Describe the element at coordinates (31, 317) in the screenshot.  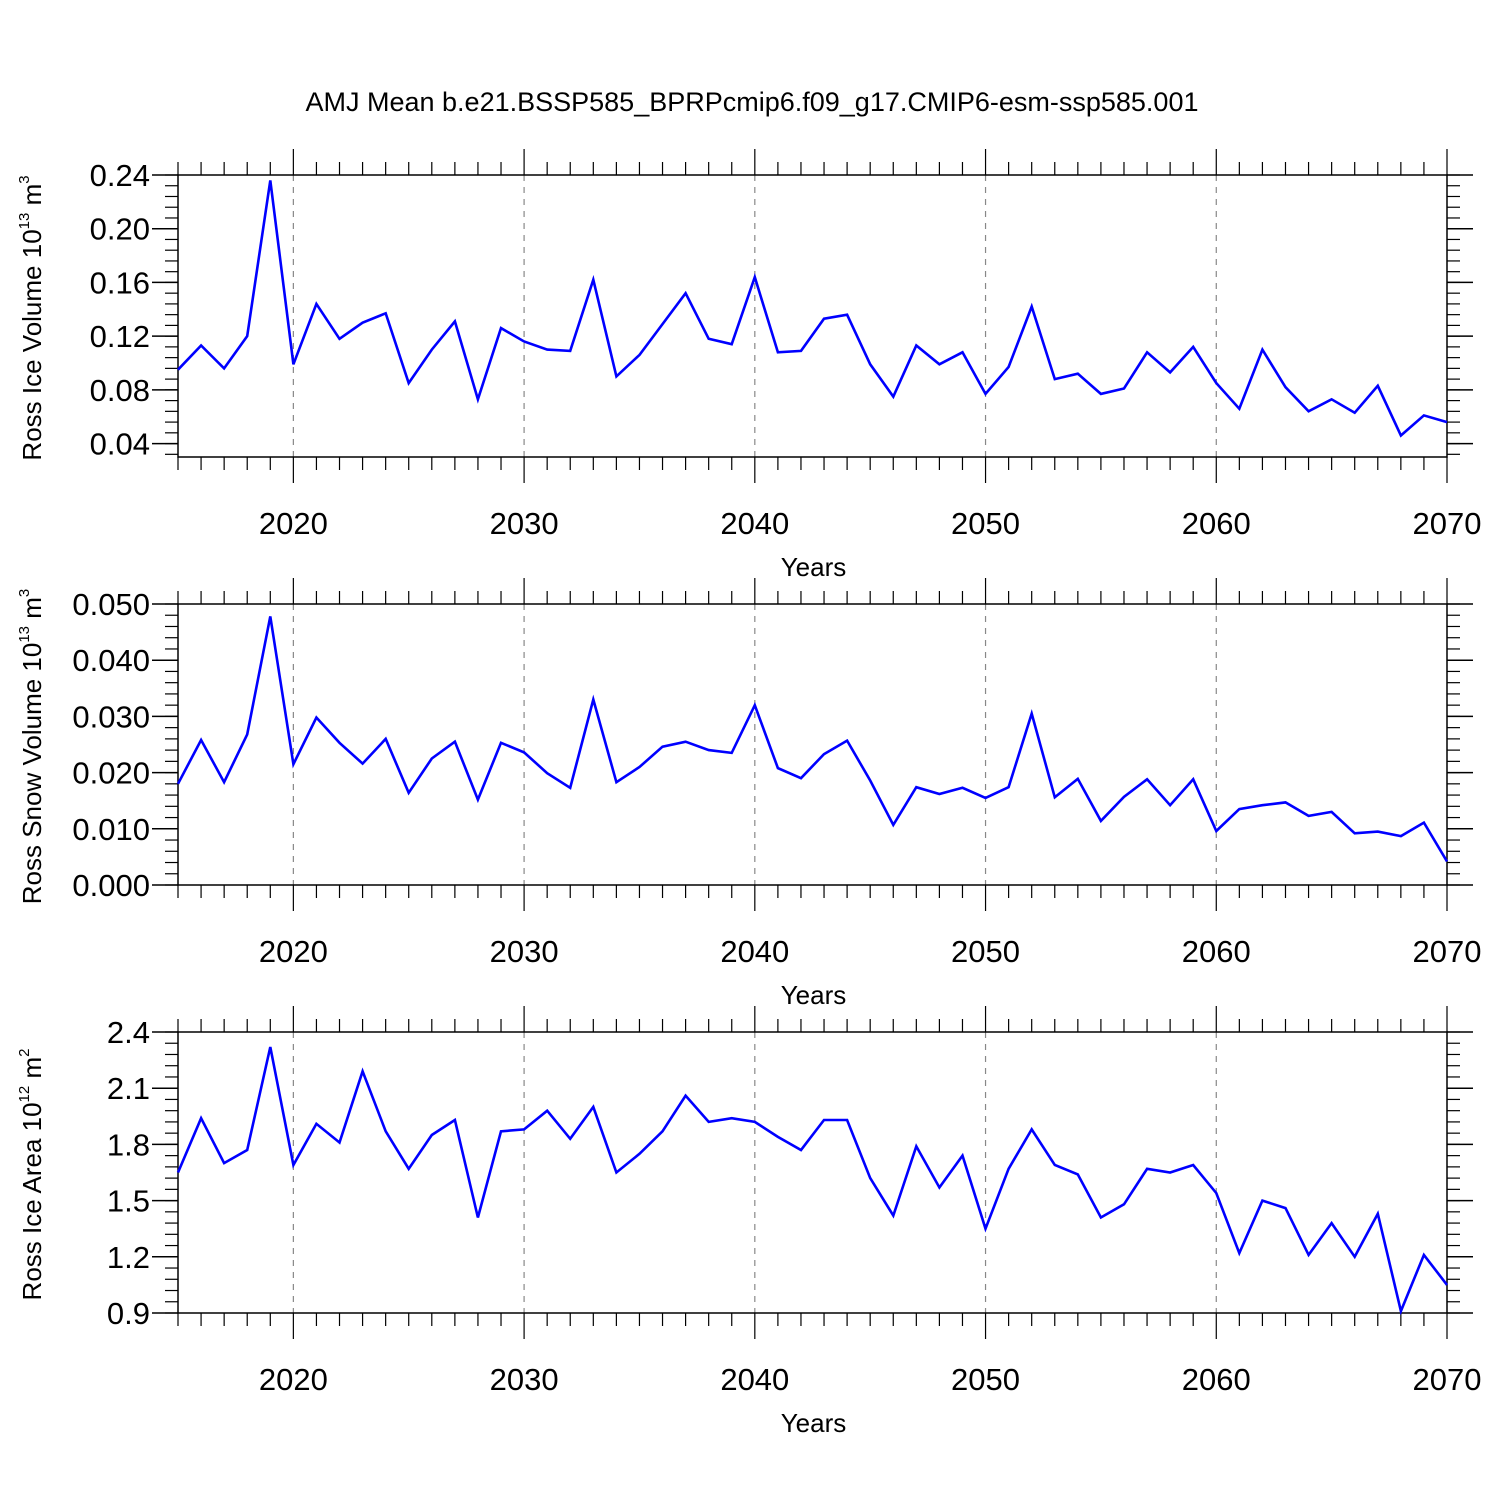
I see `y-axis-label: Ross Ice Volume 1013 m3` at that location.